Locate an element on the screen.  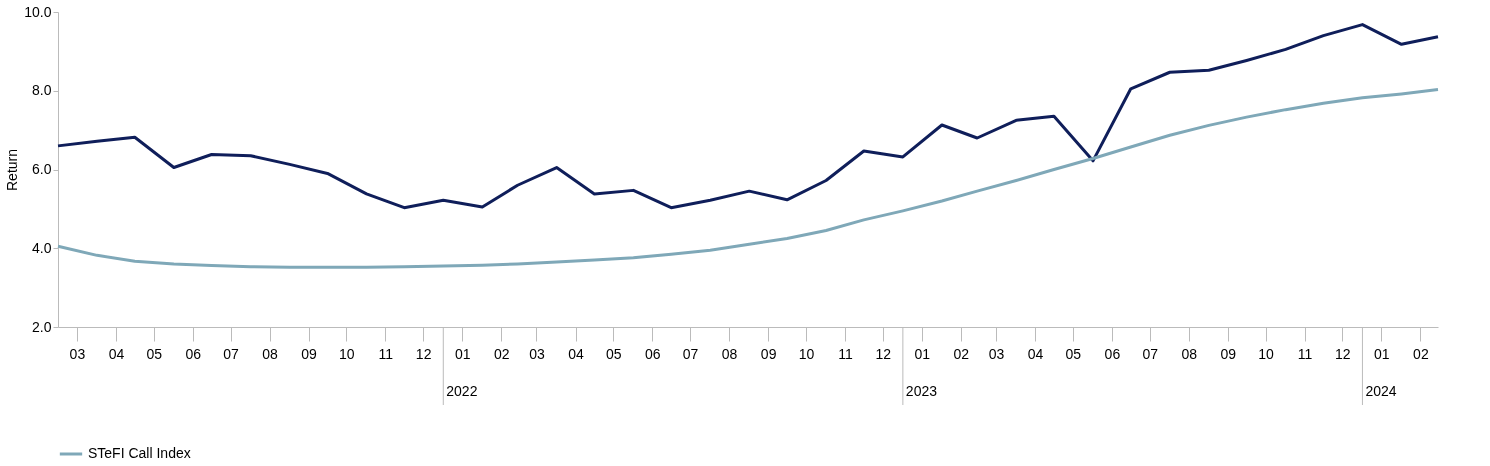
y-tick-label: 10.0 is located at coordinates (38, 11).